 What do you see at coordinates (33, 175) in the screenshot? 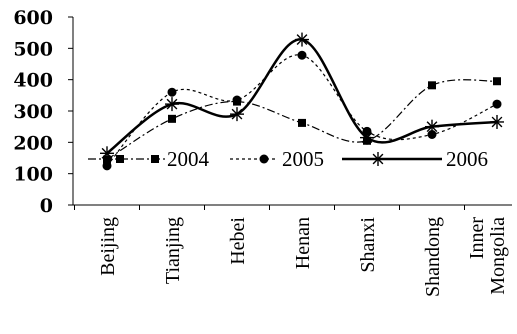
I see `y-tick-label: 100` at bounding box center [33, 175].